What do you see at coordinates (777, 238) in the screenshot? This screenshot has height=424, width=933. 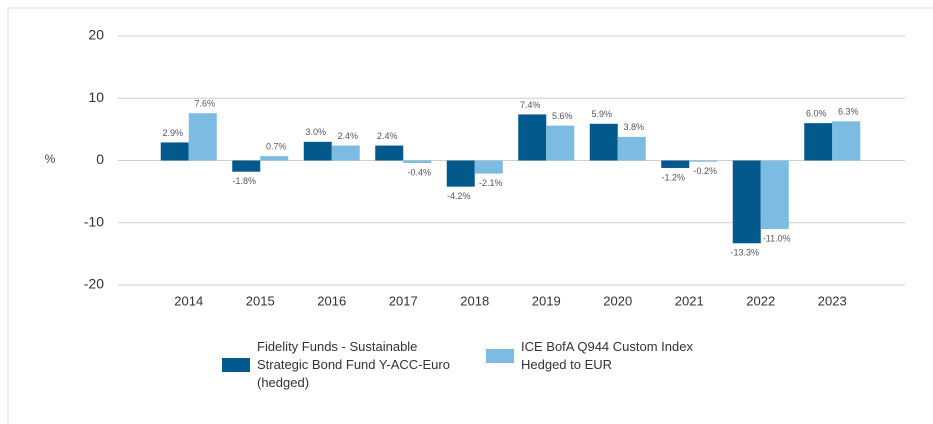 I see `data-label: -11.0%` at bounding box center [777, 238].